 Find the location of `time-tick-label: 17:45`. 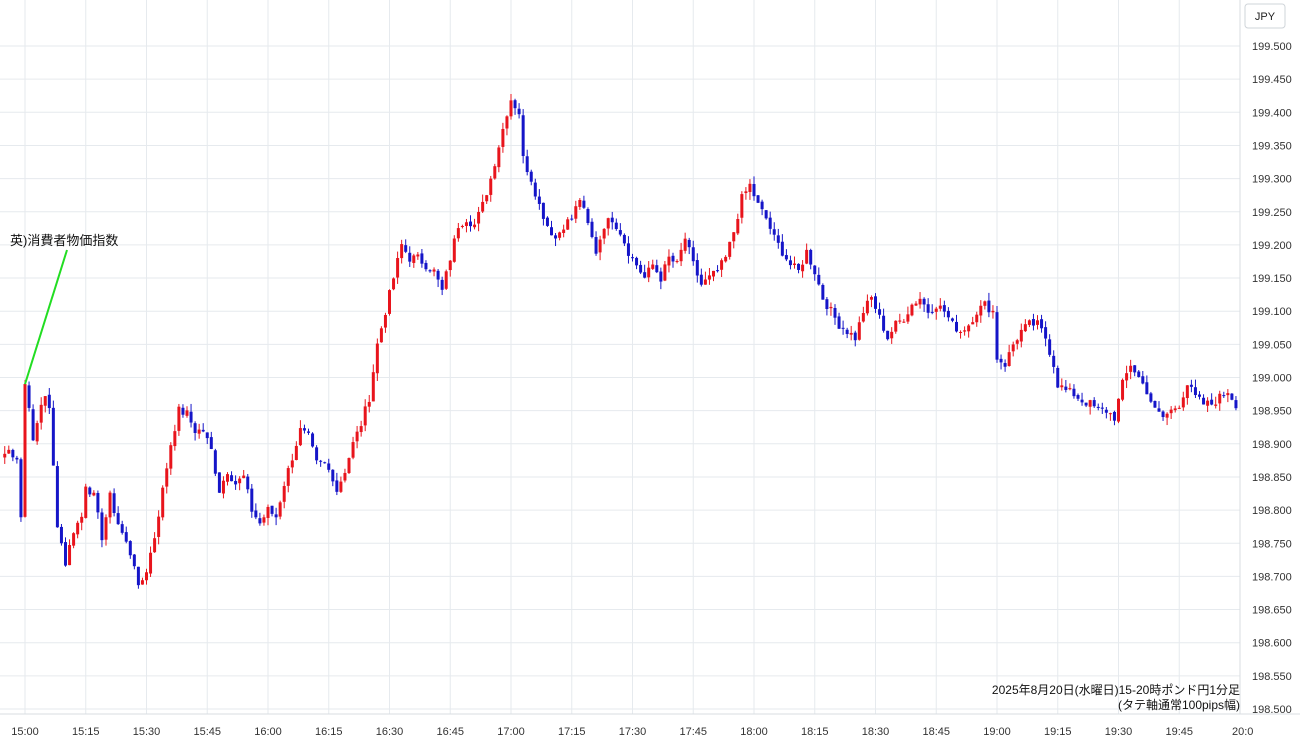

time-tick-label: 17:45 is located at coordinates (693, 732).